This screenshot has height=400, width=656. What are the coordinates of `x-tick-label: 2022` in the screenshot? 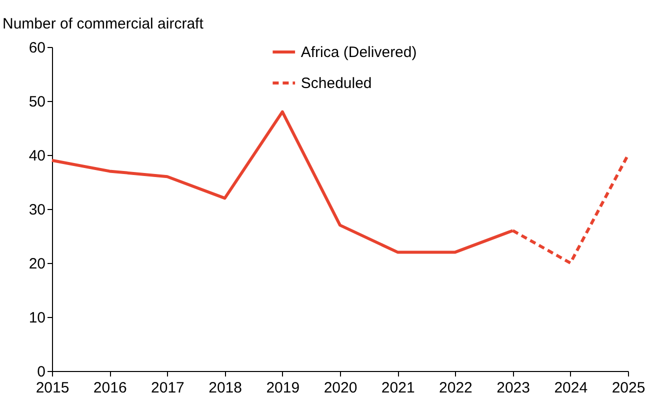 It's located at (455, 388).